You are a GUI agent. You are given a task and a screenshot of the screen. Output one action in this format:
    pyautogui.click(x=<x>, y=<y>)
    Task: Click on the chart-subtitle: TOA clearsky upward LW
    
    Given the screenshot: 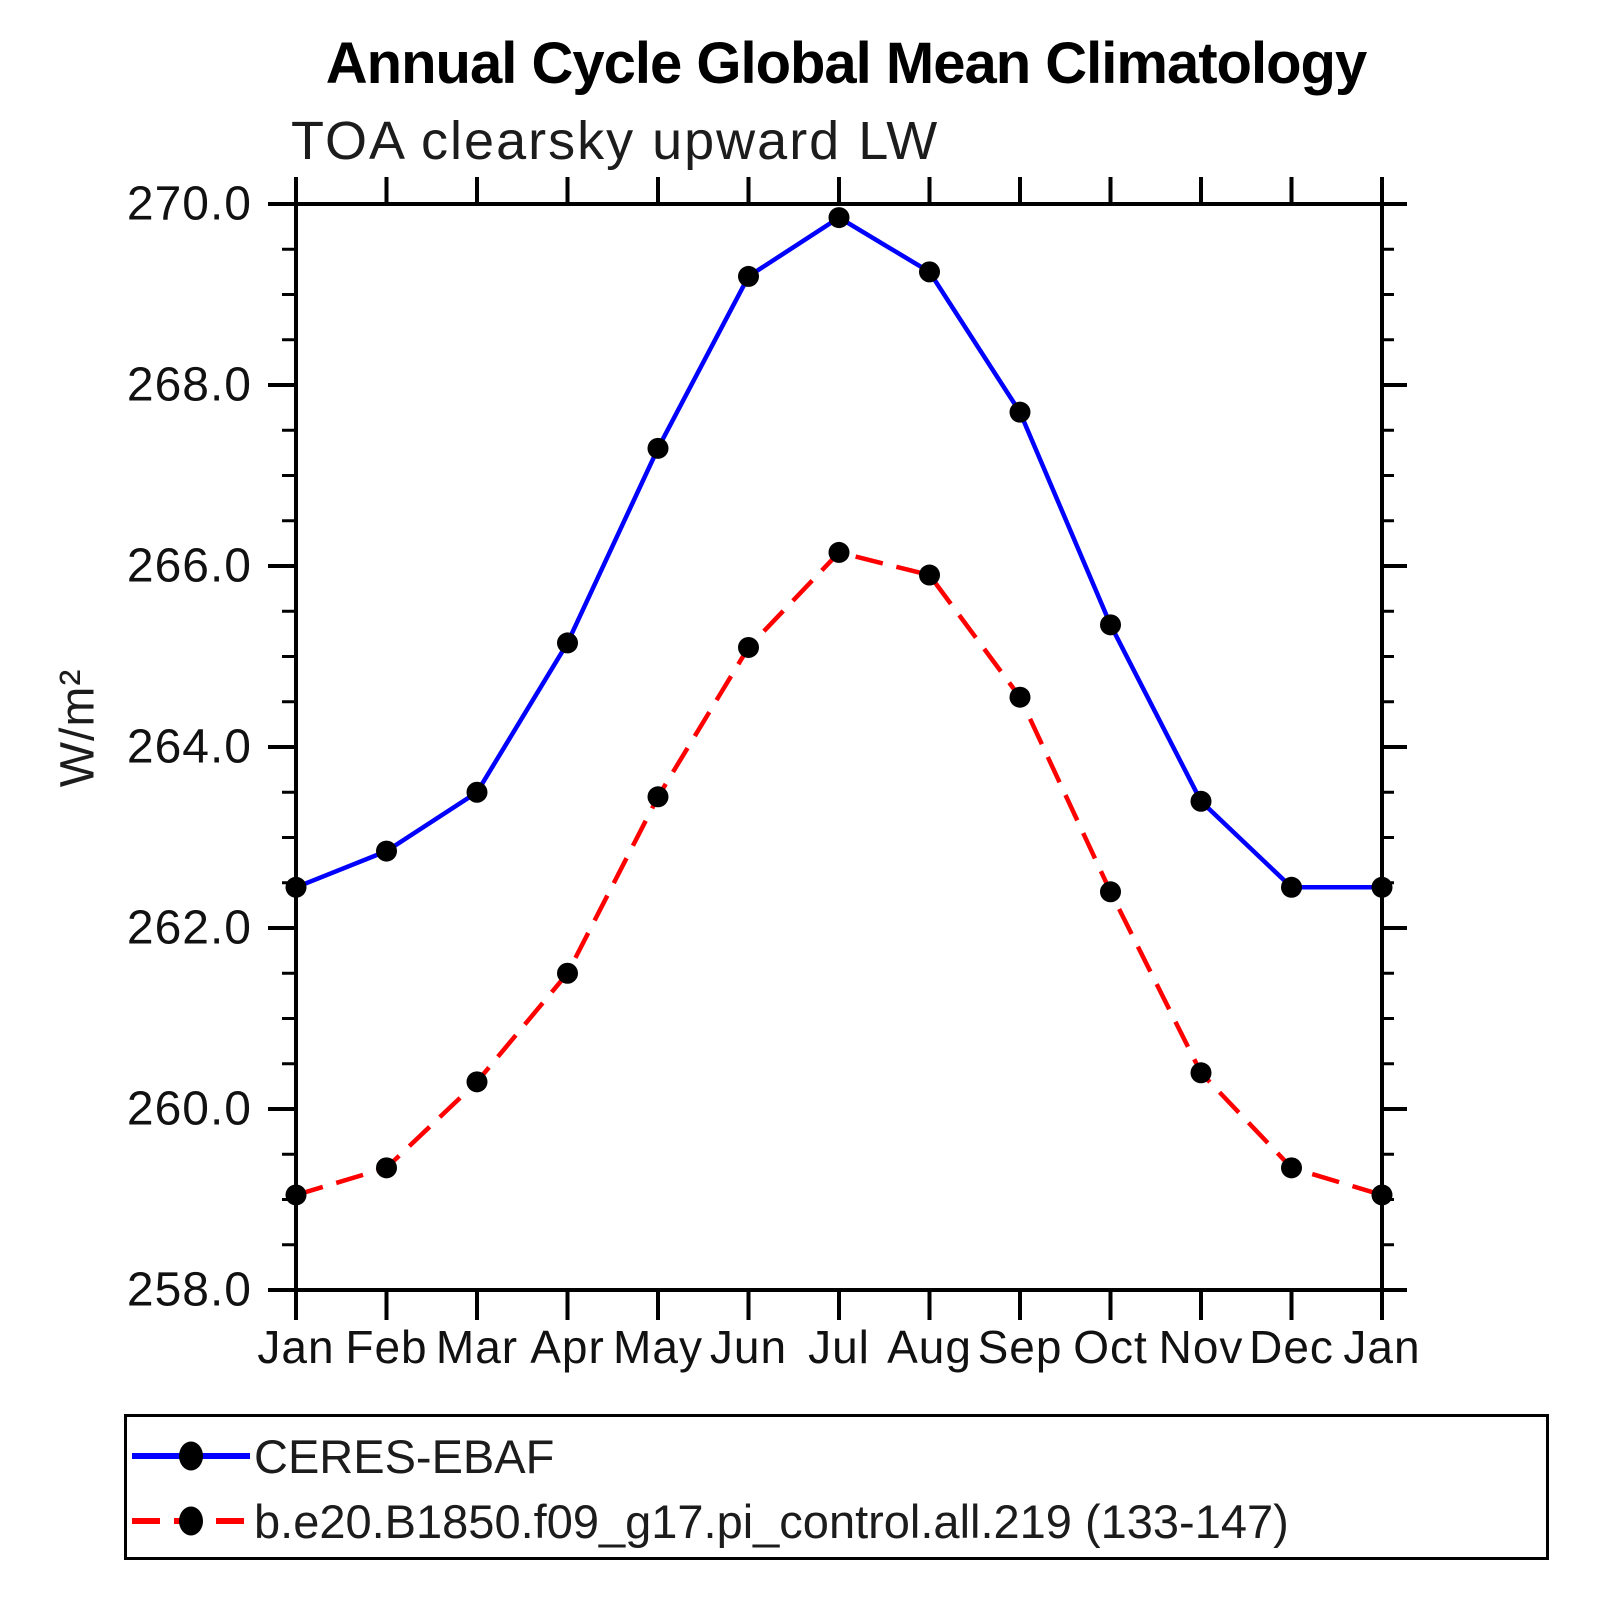 What is the action you would take?
    pyautogui.click(x=615, y=141)
    